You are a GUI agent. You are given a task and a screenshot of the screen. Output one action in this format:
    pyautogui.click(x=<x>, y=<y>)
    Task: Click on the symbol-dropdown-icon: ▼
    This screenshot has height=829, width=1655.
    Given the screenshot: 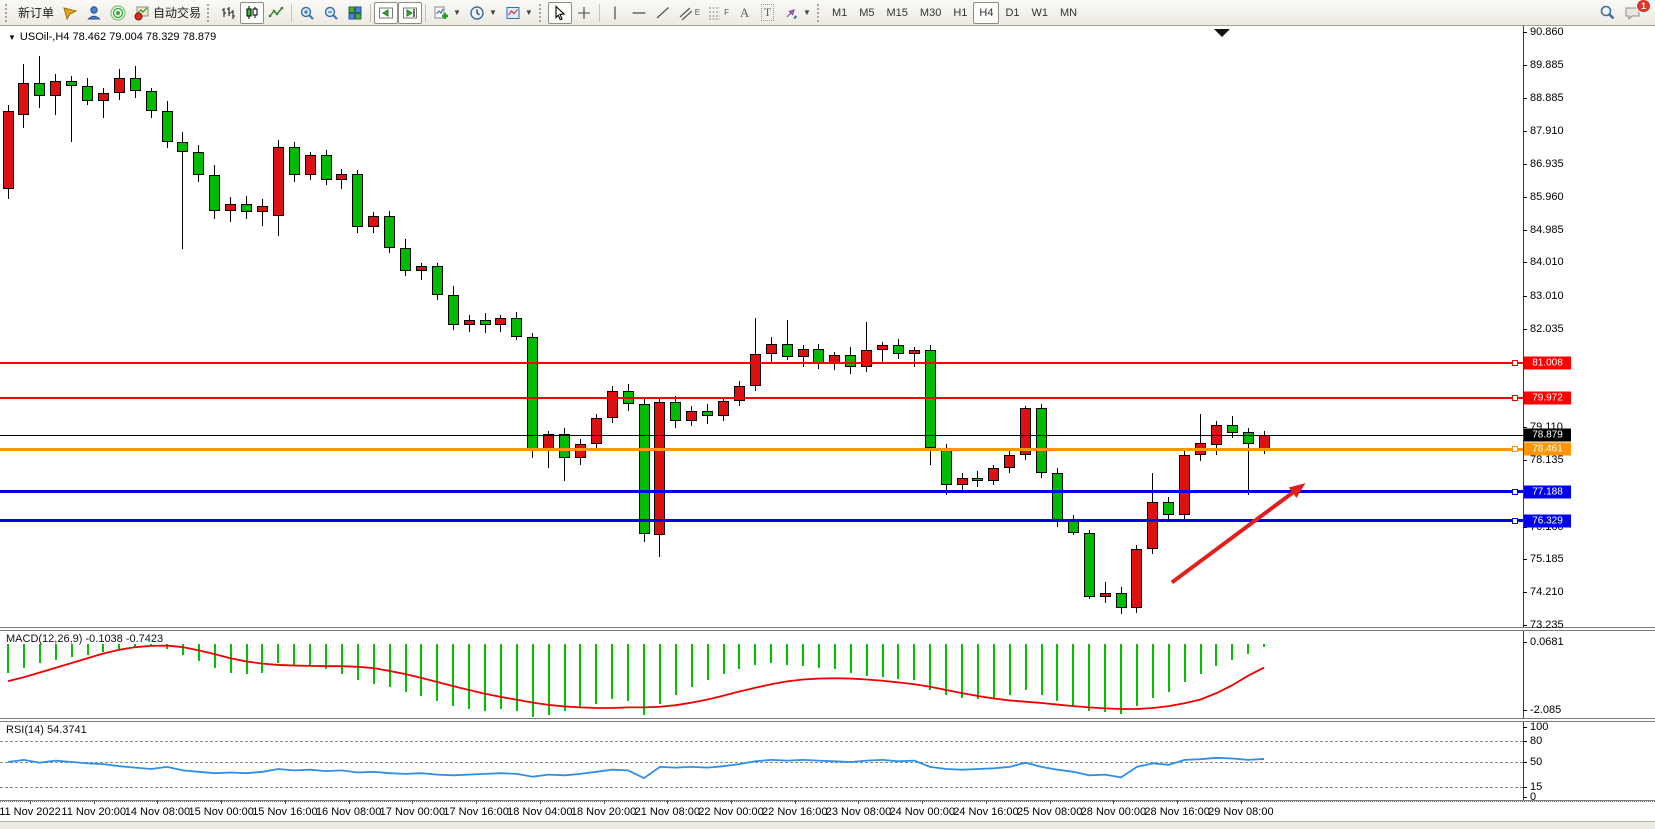 What is the action you would take?
    pyautogui.click(x=12, y=37)
    